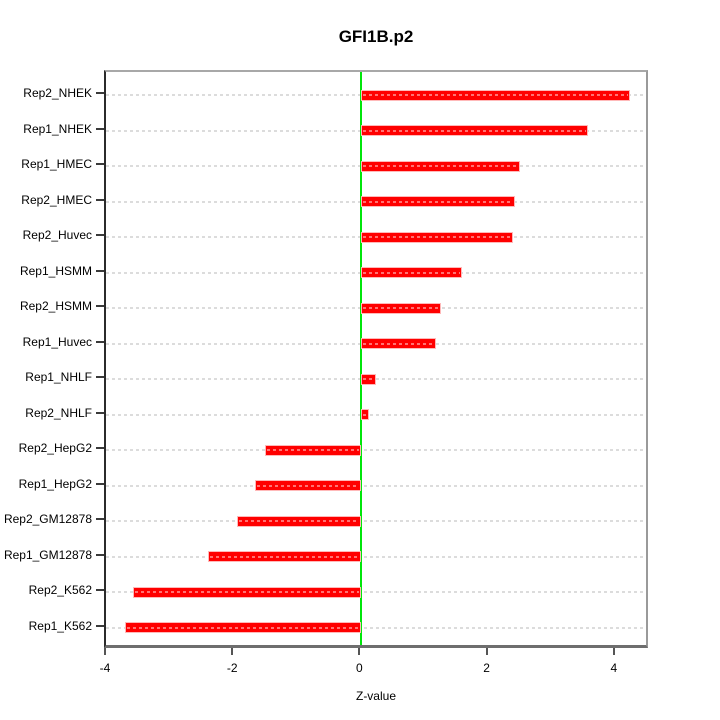  I want to click on bar-Rep2_HMEC, so click(438, 201).